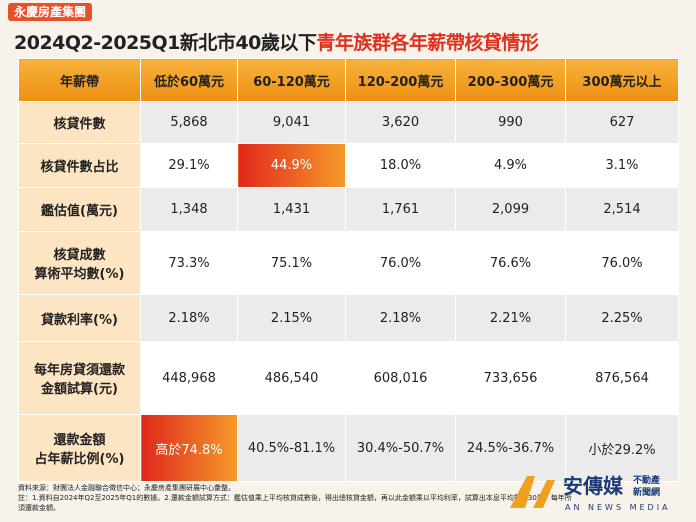 This screenshot has height=522, width=696. I want to click on table-cell: 1,431, so click(291, 209).